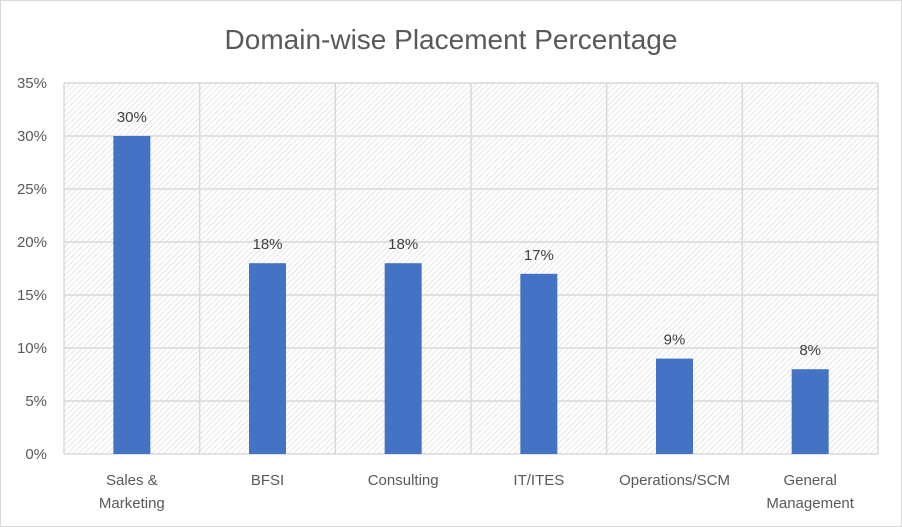  Describe the element at coordinates (132, 480) in the screenshot. I see `x-tick-label: Sales &` at that location.